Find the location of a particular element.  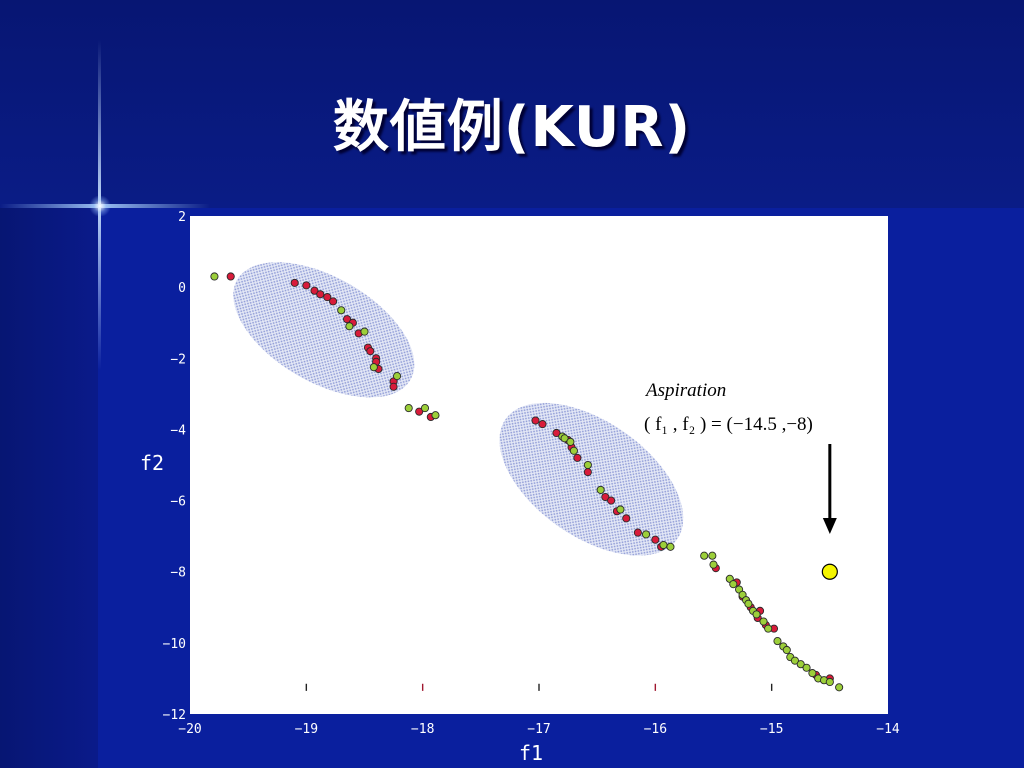

x-axis-label: f1 is located at coordinates (531, 753).